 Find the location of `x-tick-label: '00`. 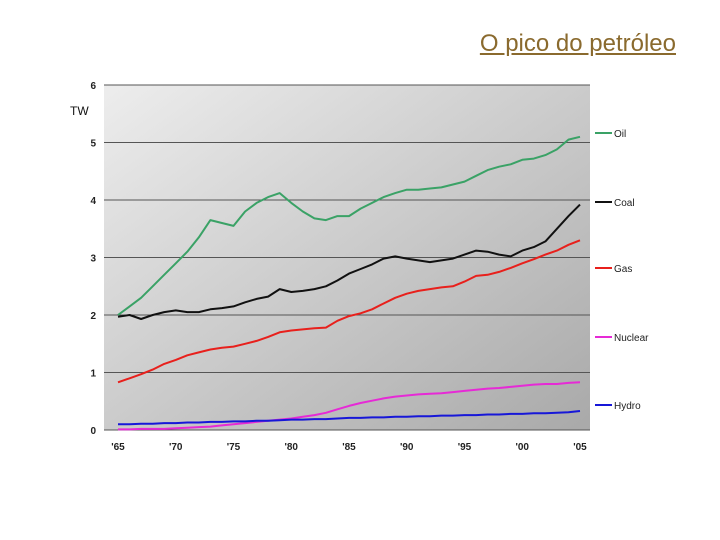

x-tick-label: '00 is located at coordinates (522, 447).